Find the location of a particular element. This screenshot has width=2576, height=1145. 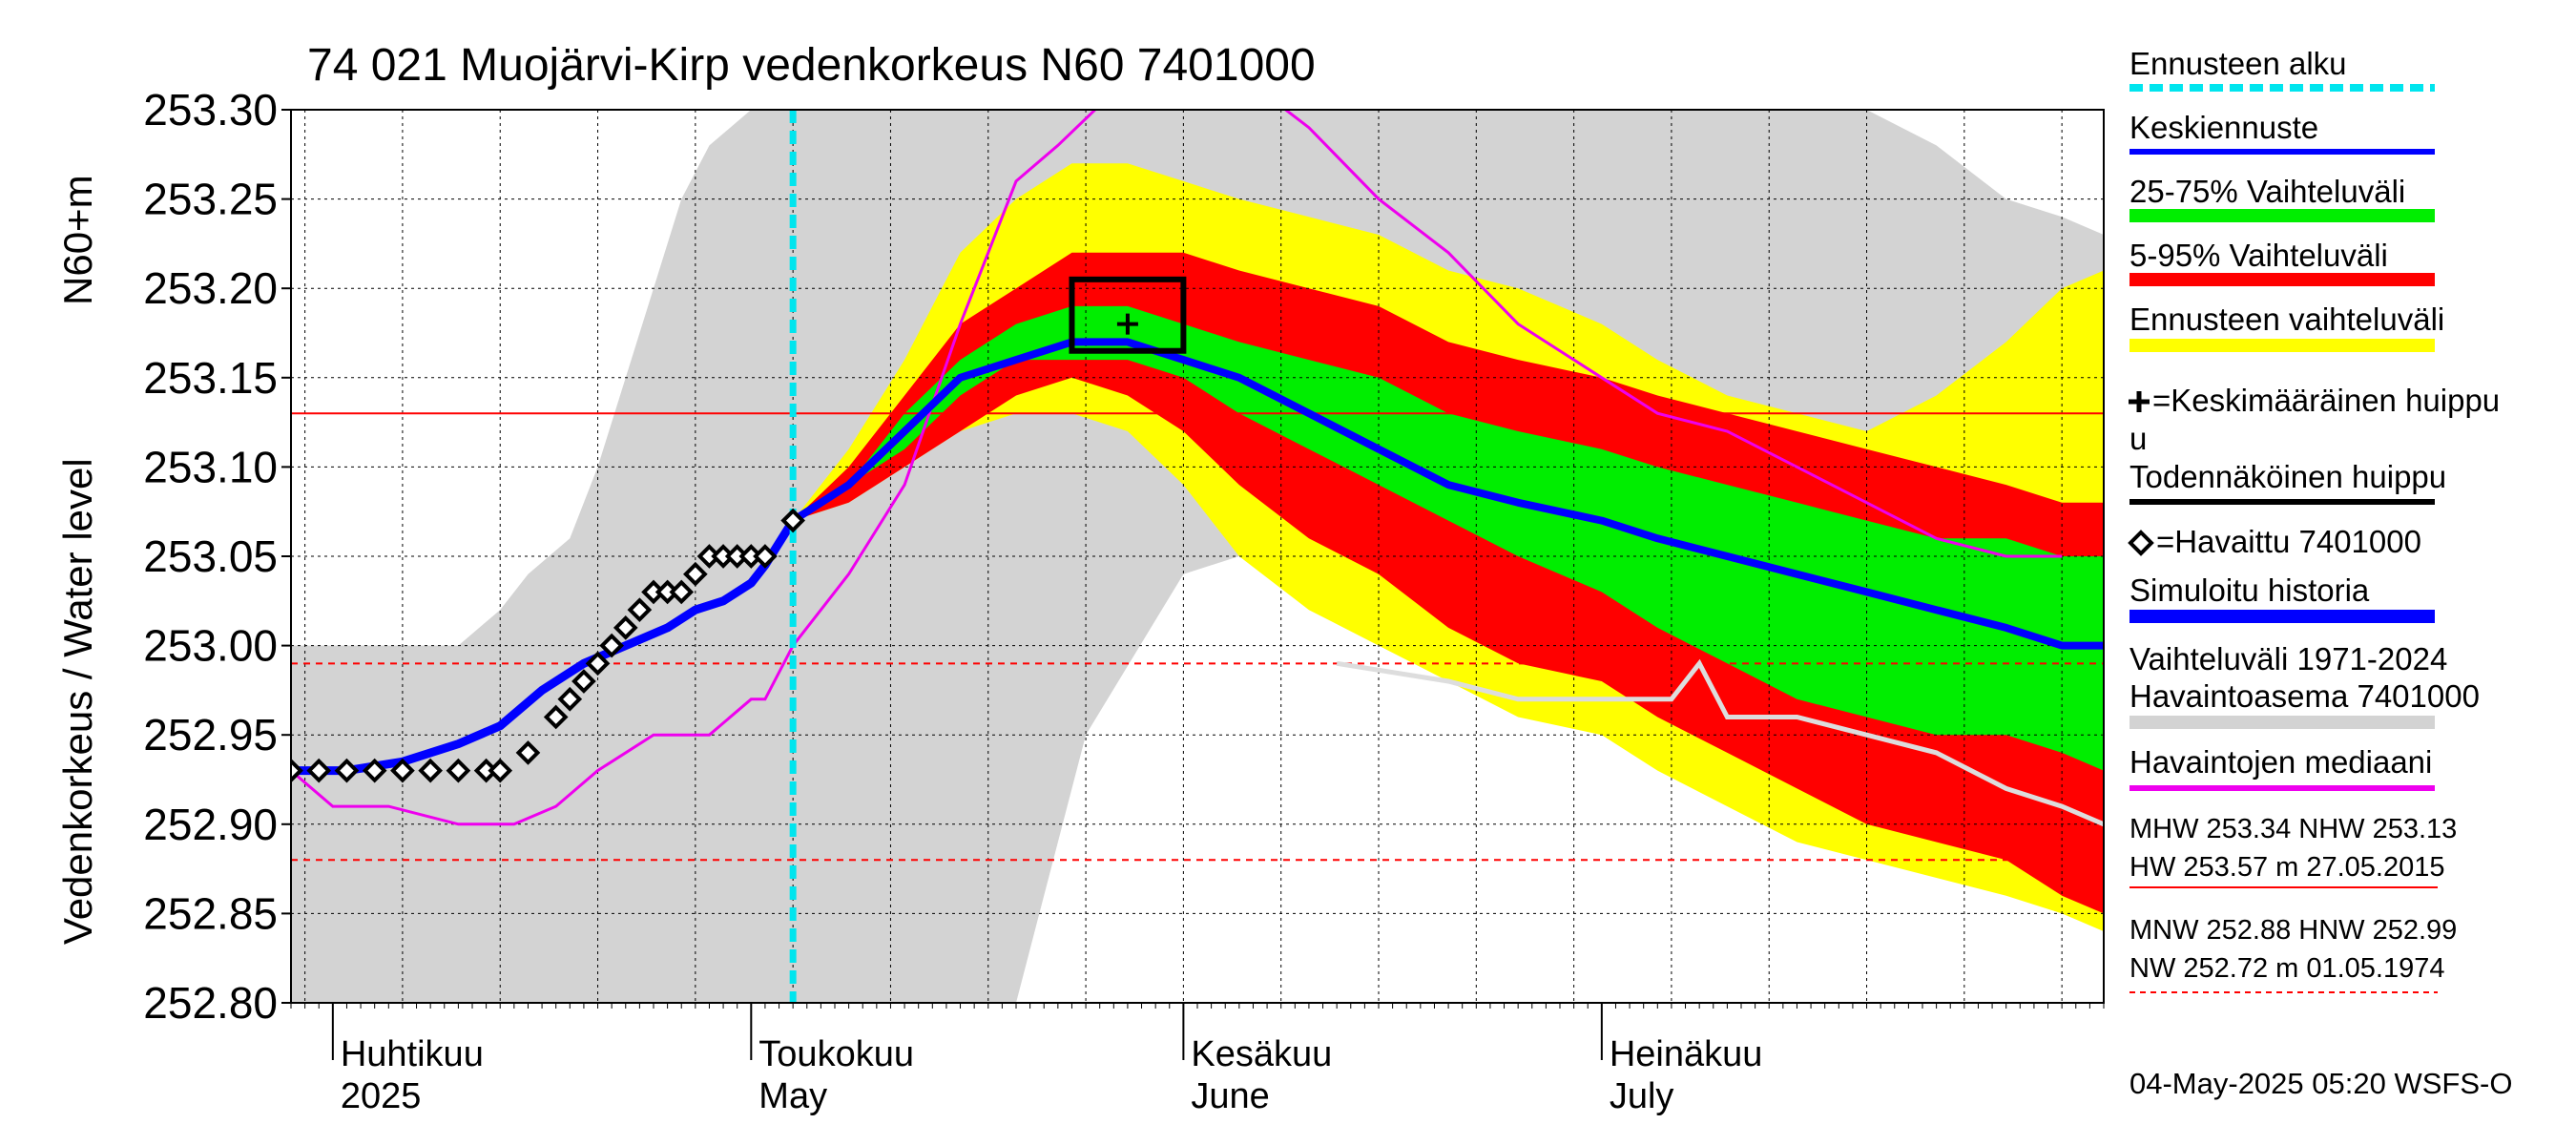

legend-label: Todennäköinen huippu is located at coordinates (2287, 476).